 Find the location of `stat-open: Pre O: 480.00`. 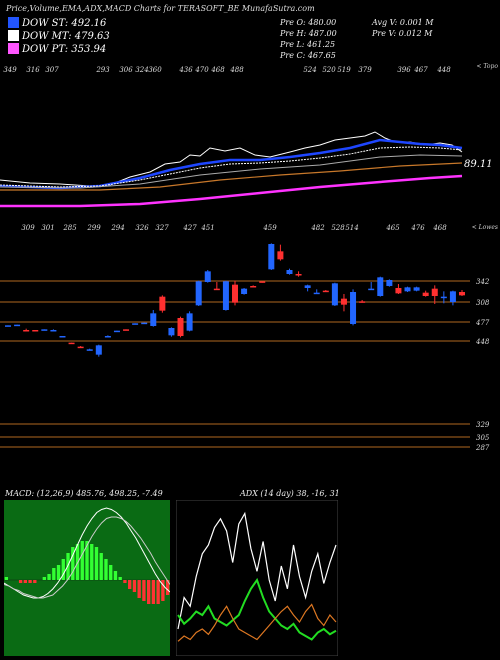

stat-open: Pre O: 480.00 is located at coordinates (308, 22).